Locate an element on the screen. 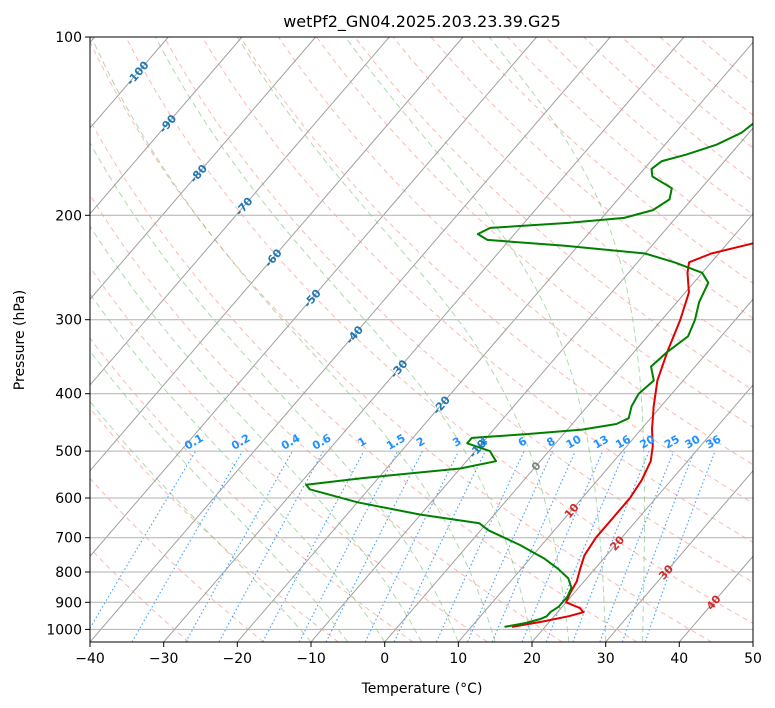 Image resolution: width=775 pixels, height=708 pixels. y-tick-label: 300 is located at coordinates (68, 321).